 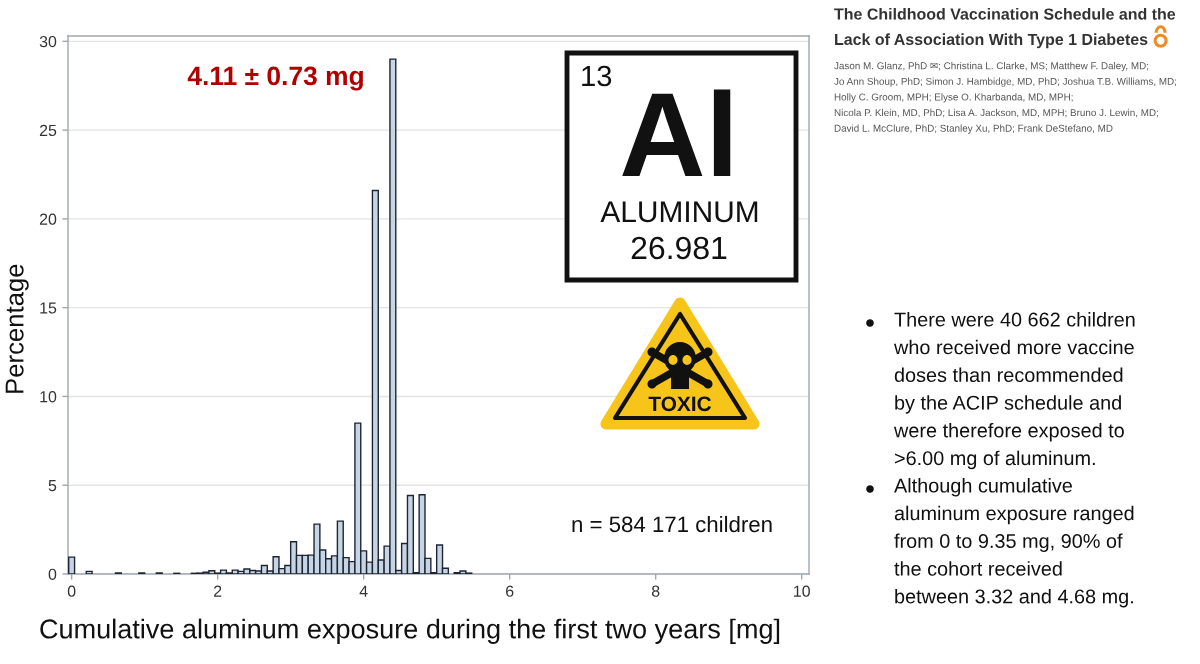 I want to click on y-tick-label: 10, so click(x=48, y=397).